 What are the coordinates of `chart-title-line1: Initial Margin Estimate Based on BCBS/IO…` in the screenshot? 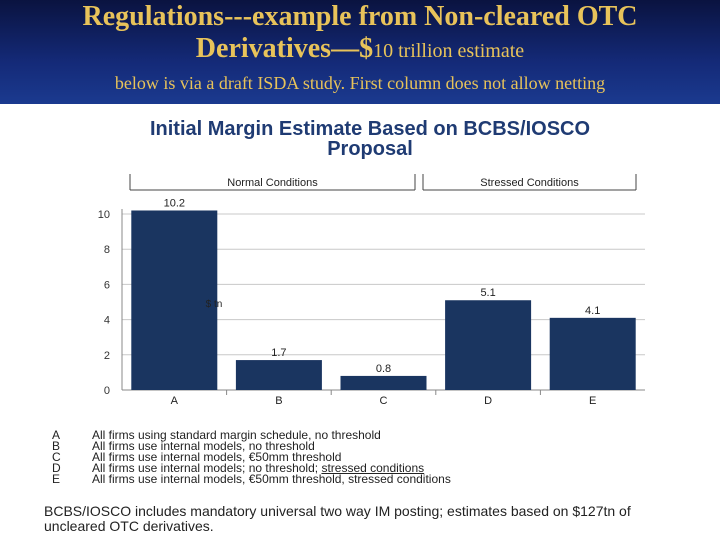 It's located at (370, 129).